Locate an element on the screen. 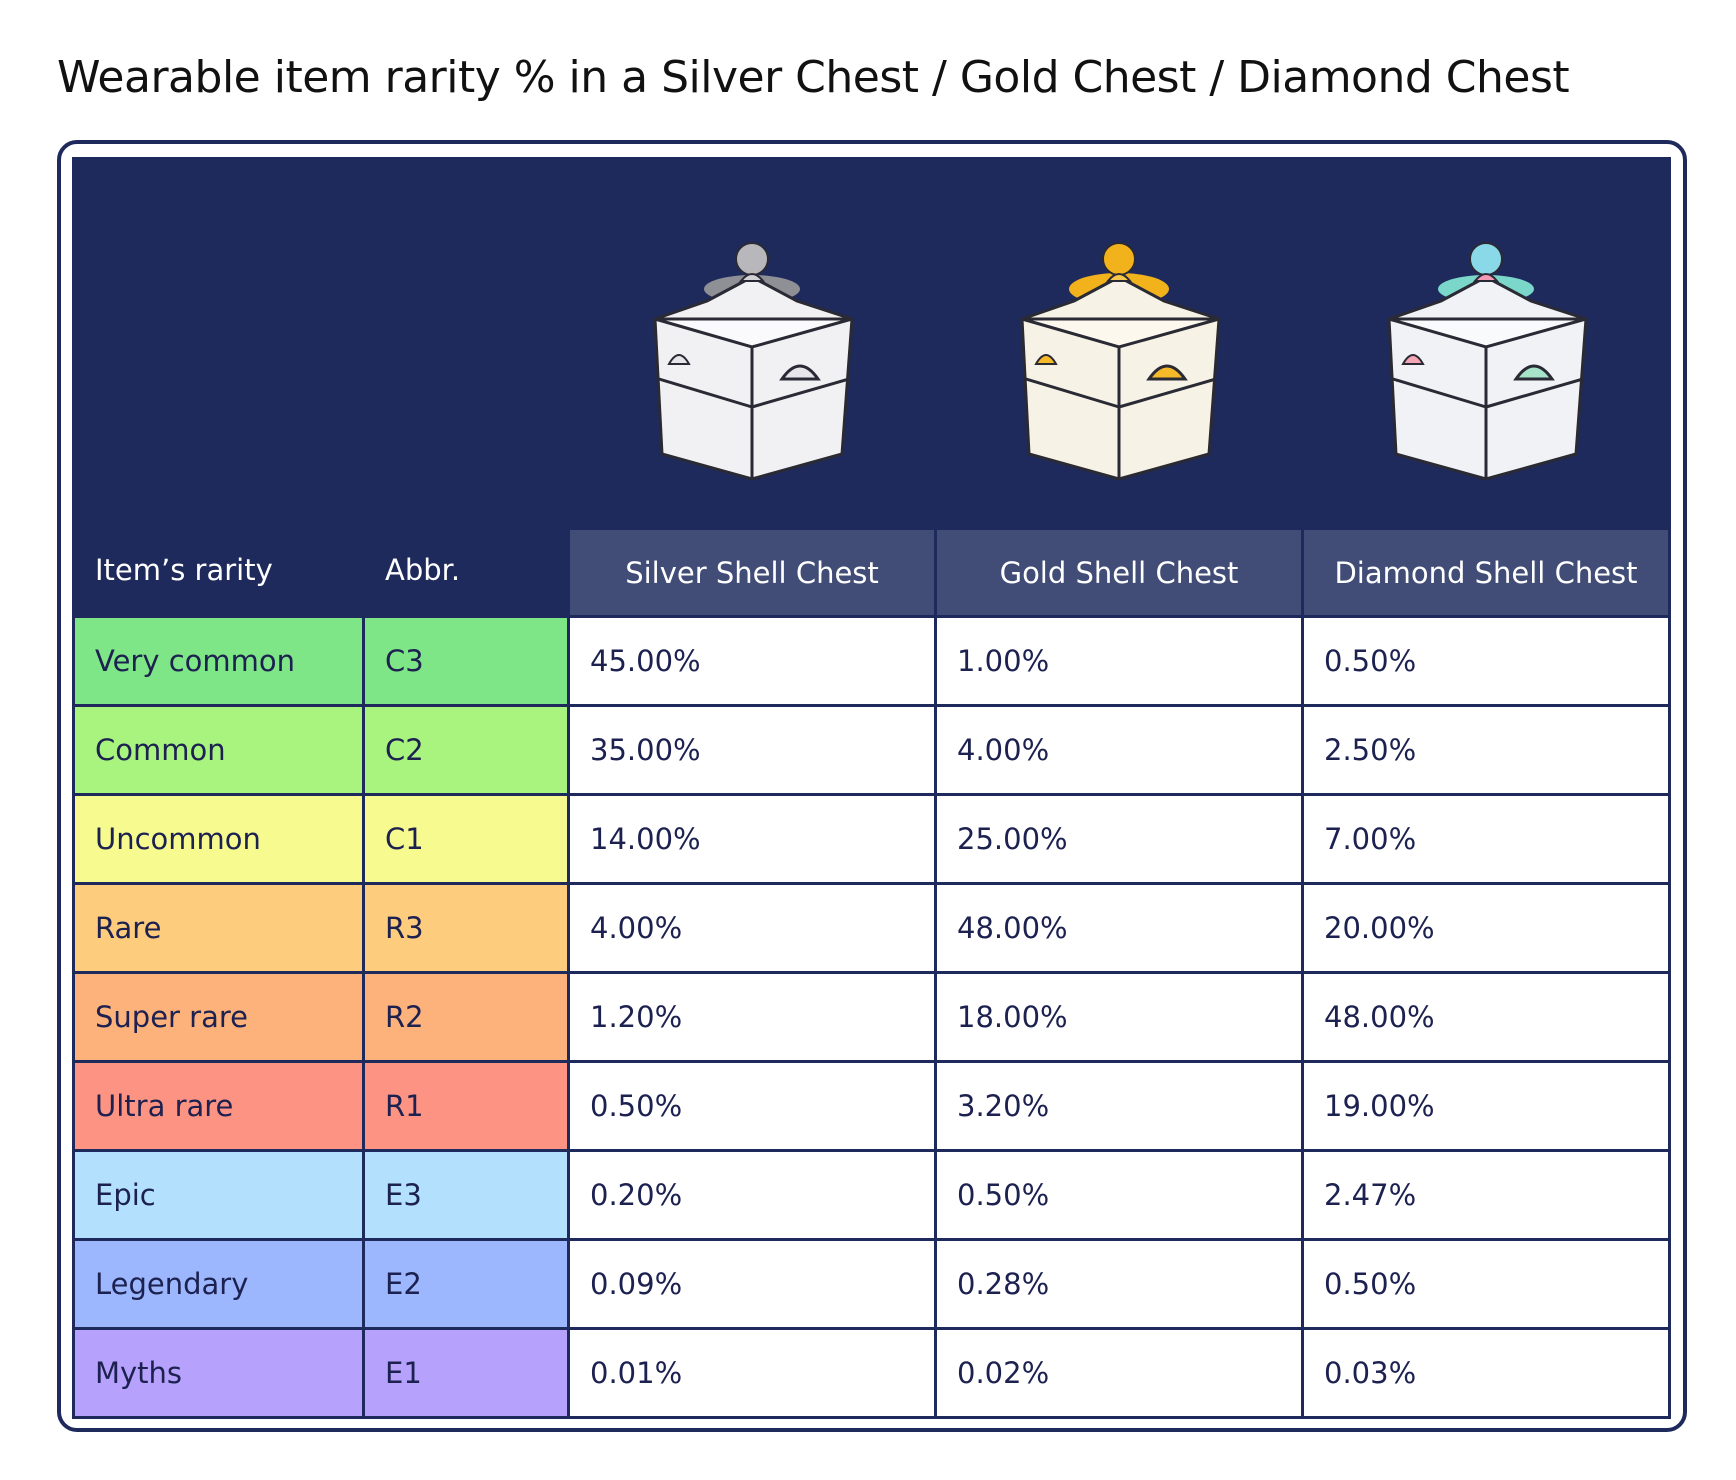 The width and height of the screenshot is (1736, 1480). diamond-shell-chest-icon is located at coordinates (1487, 361).